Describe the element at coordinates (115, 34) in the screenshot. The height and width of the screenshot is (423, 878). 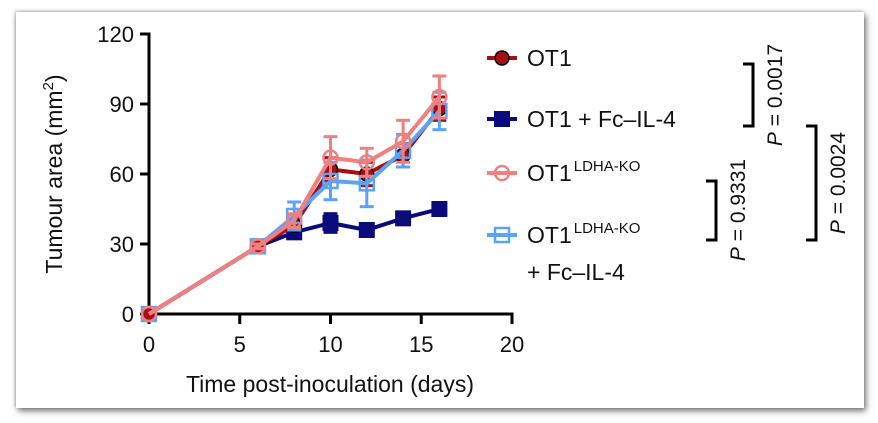
I see `y-tick-label: 120` at that location.